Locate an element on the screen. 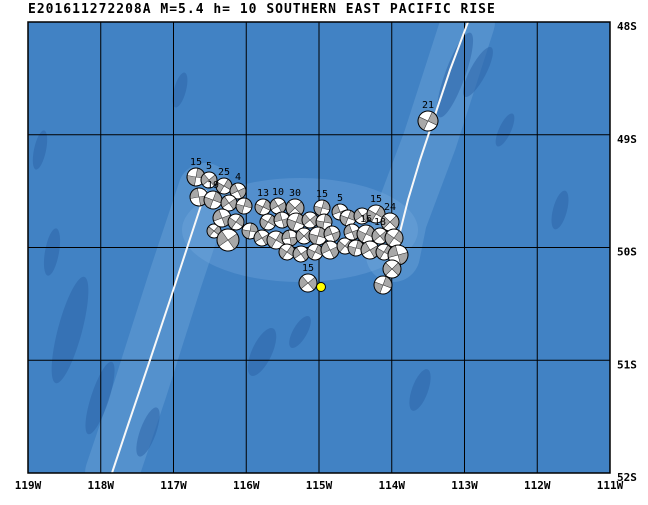 The width and height of the screenshot is (648, 505). event-day-label: 4 is located at coordinates (238, 177).